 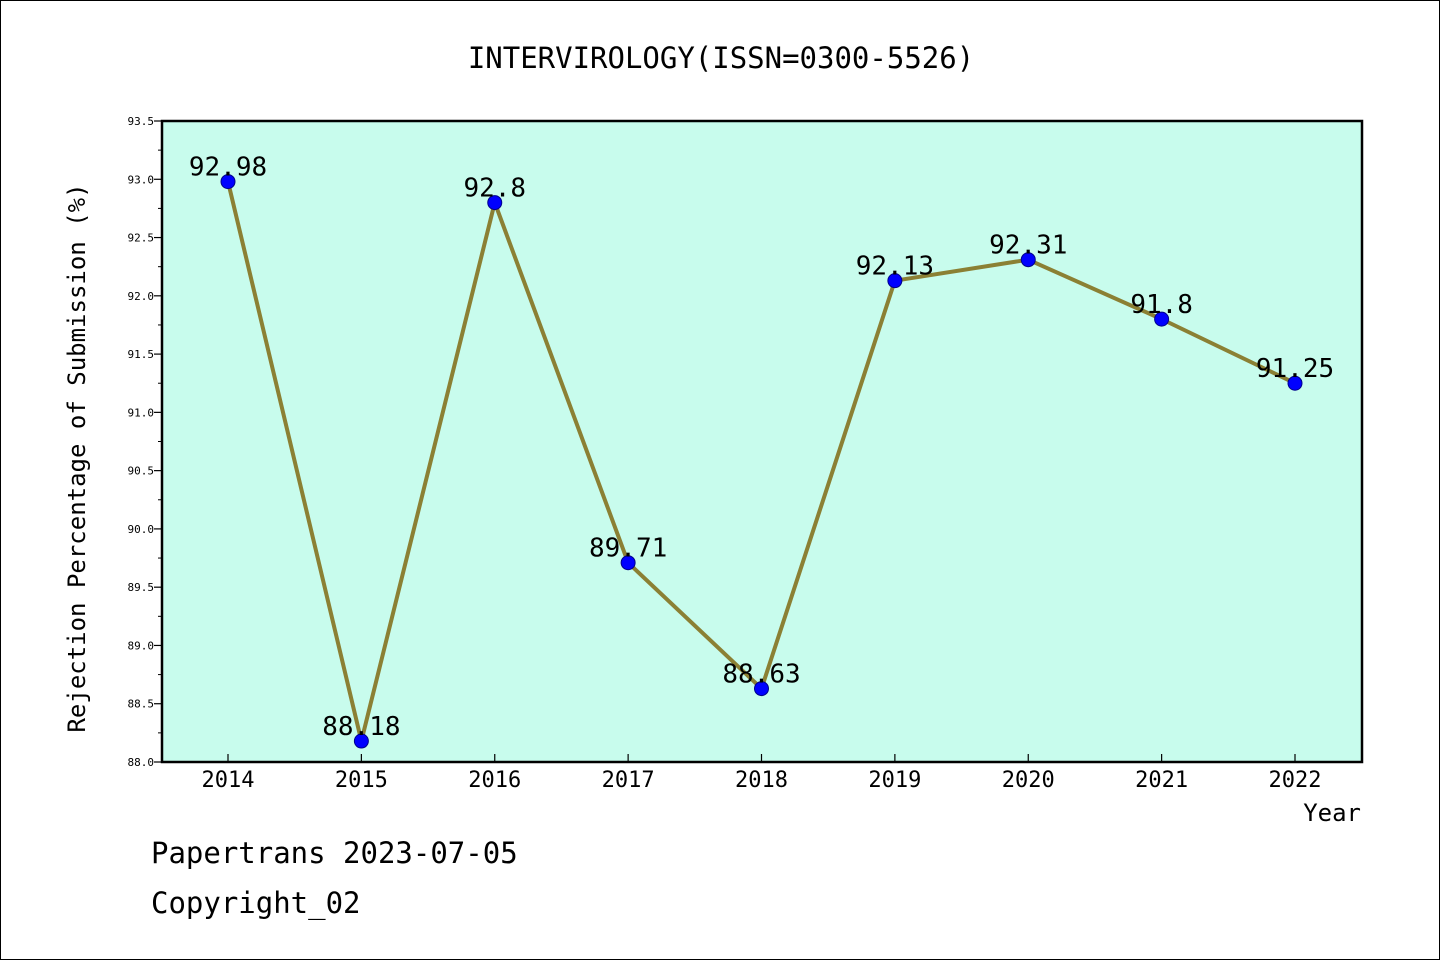 What do you see at coordinates (761, 675) in the screenshot?
I see `data-label: 88.63` at bounding box center [761, 675].